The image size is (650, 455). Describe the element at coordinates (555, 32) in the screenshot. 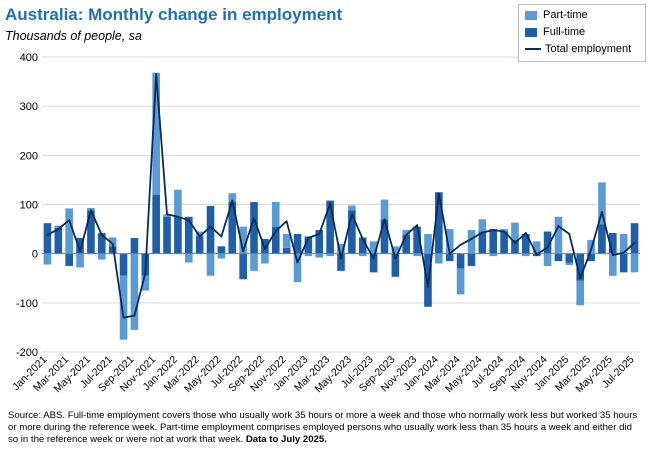

I see `legend-item-full-time: Full-time` at that location.